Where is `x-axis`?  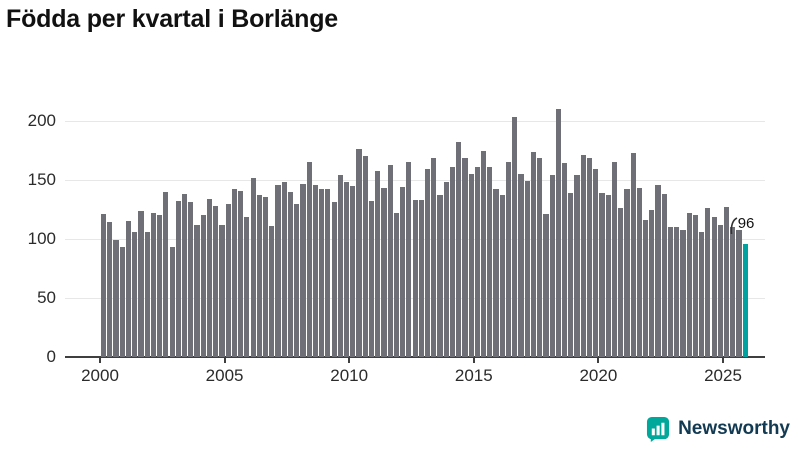 x-axis is located at coordinates (415, 357).